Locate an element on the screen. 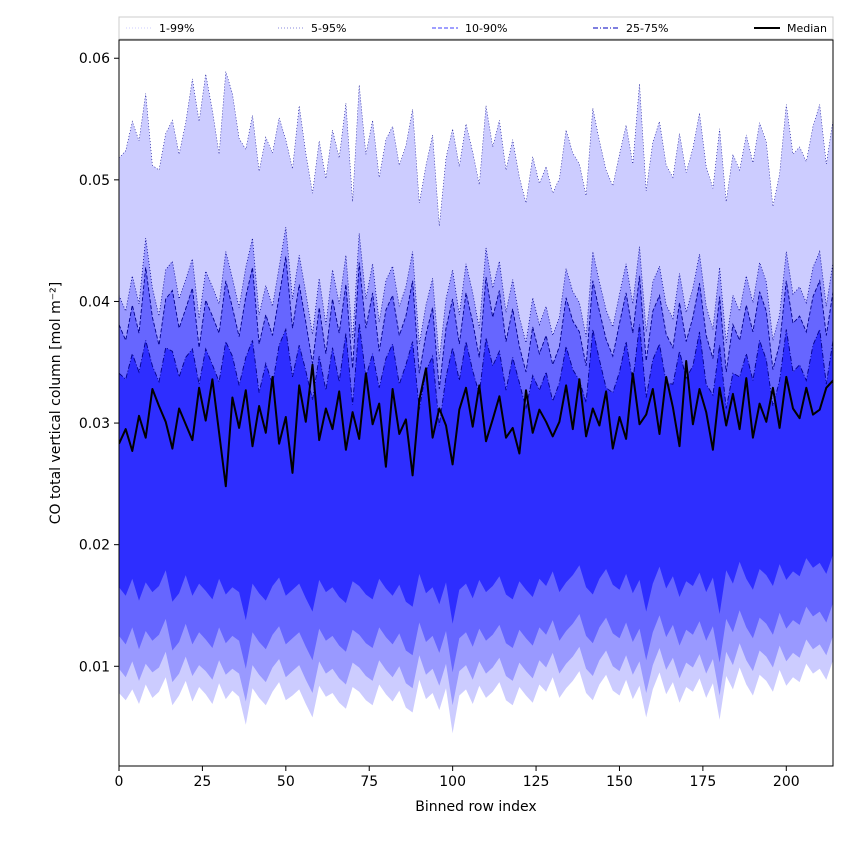  band-25-75-upper-line is located at coordinates (476, 374).